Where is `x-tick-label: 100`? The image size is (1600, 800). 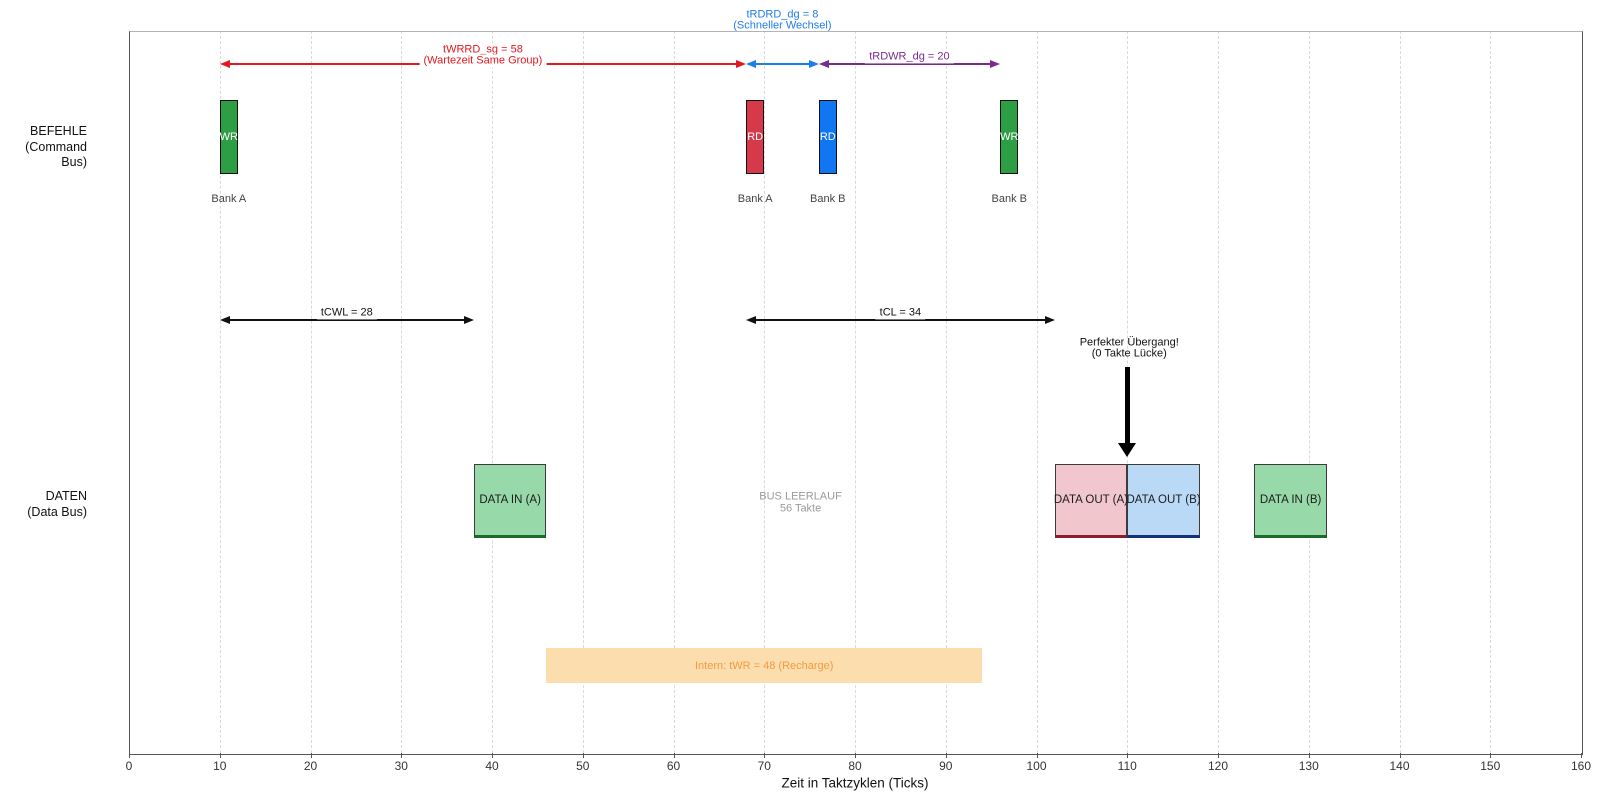
x-tick-label: 100 is located at coordinates (1036, 766).